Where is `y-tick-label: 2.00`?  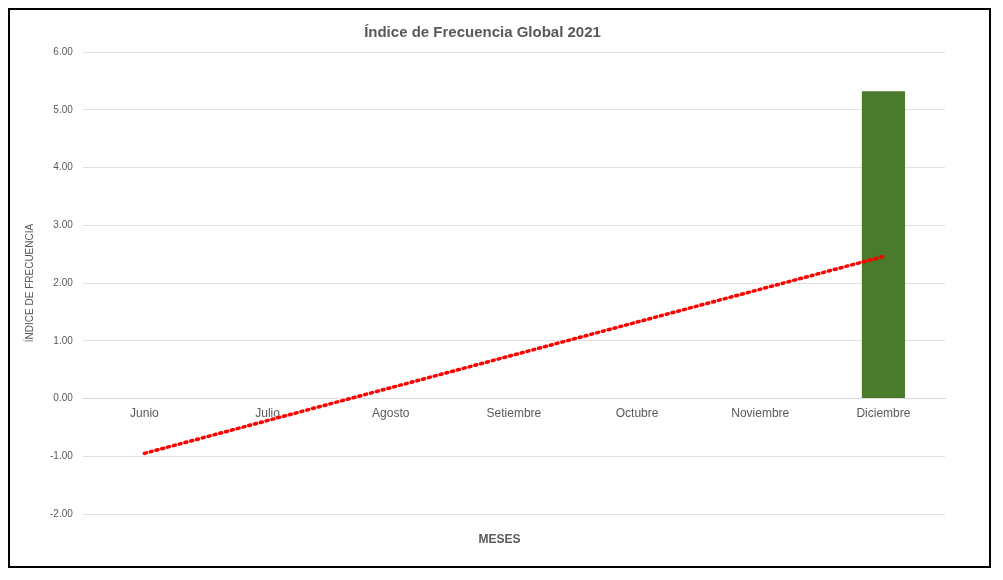
y-tick-label: 2.00 is located at coordinates (63, 282).